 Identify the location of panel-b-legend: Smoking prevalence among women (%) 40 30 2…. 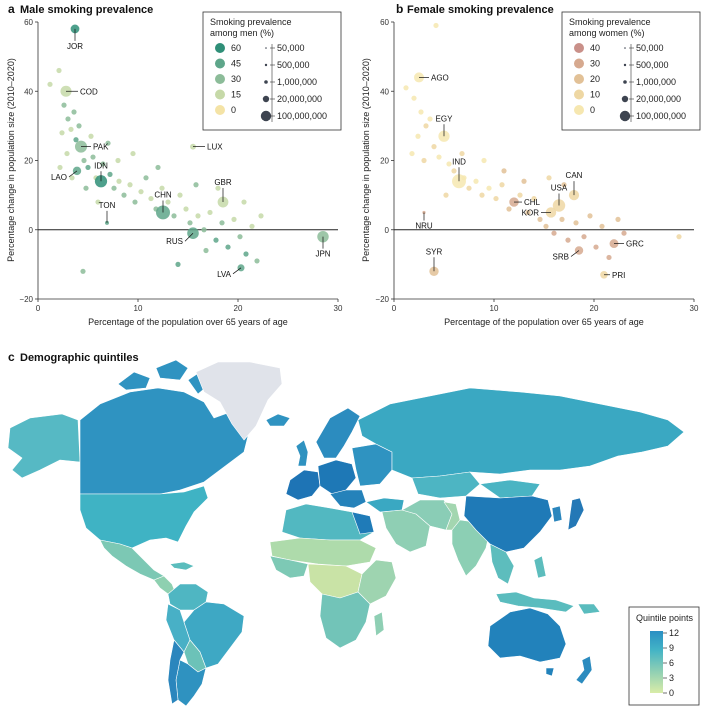
(631, 71).